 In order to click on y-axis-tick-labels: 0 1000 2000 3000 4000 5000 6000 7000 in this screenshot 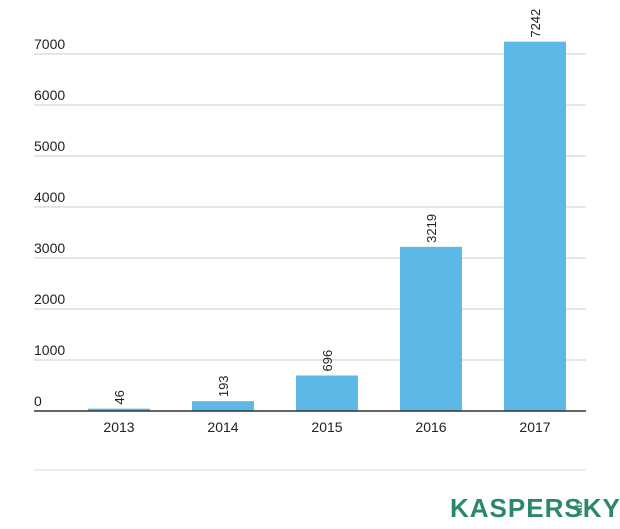, I will do `click(49, 222)`.